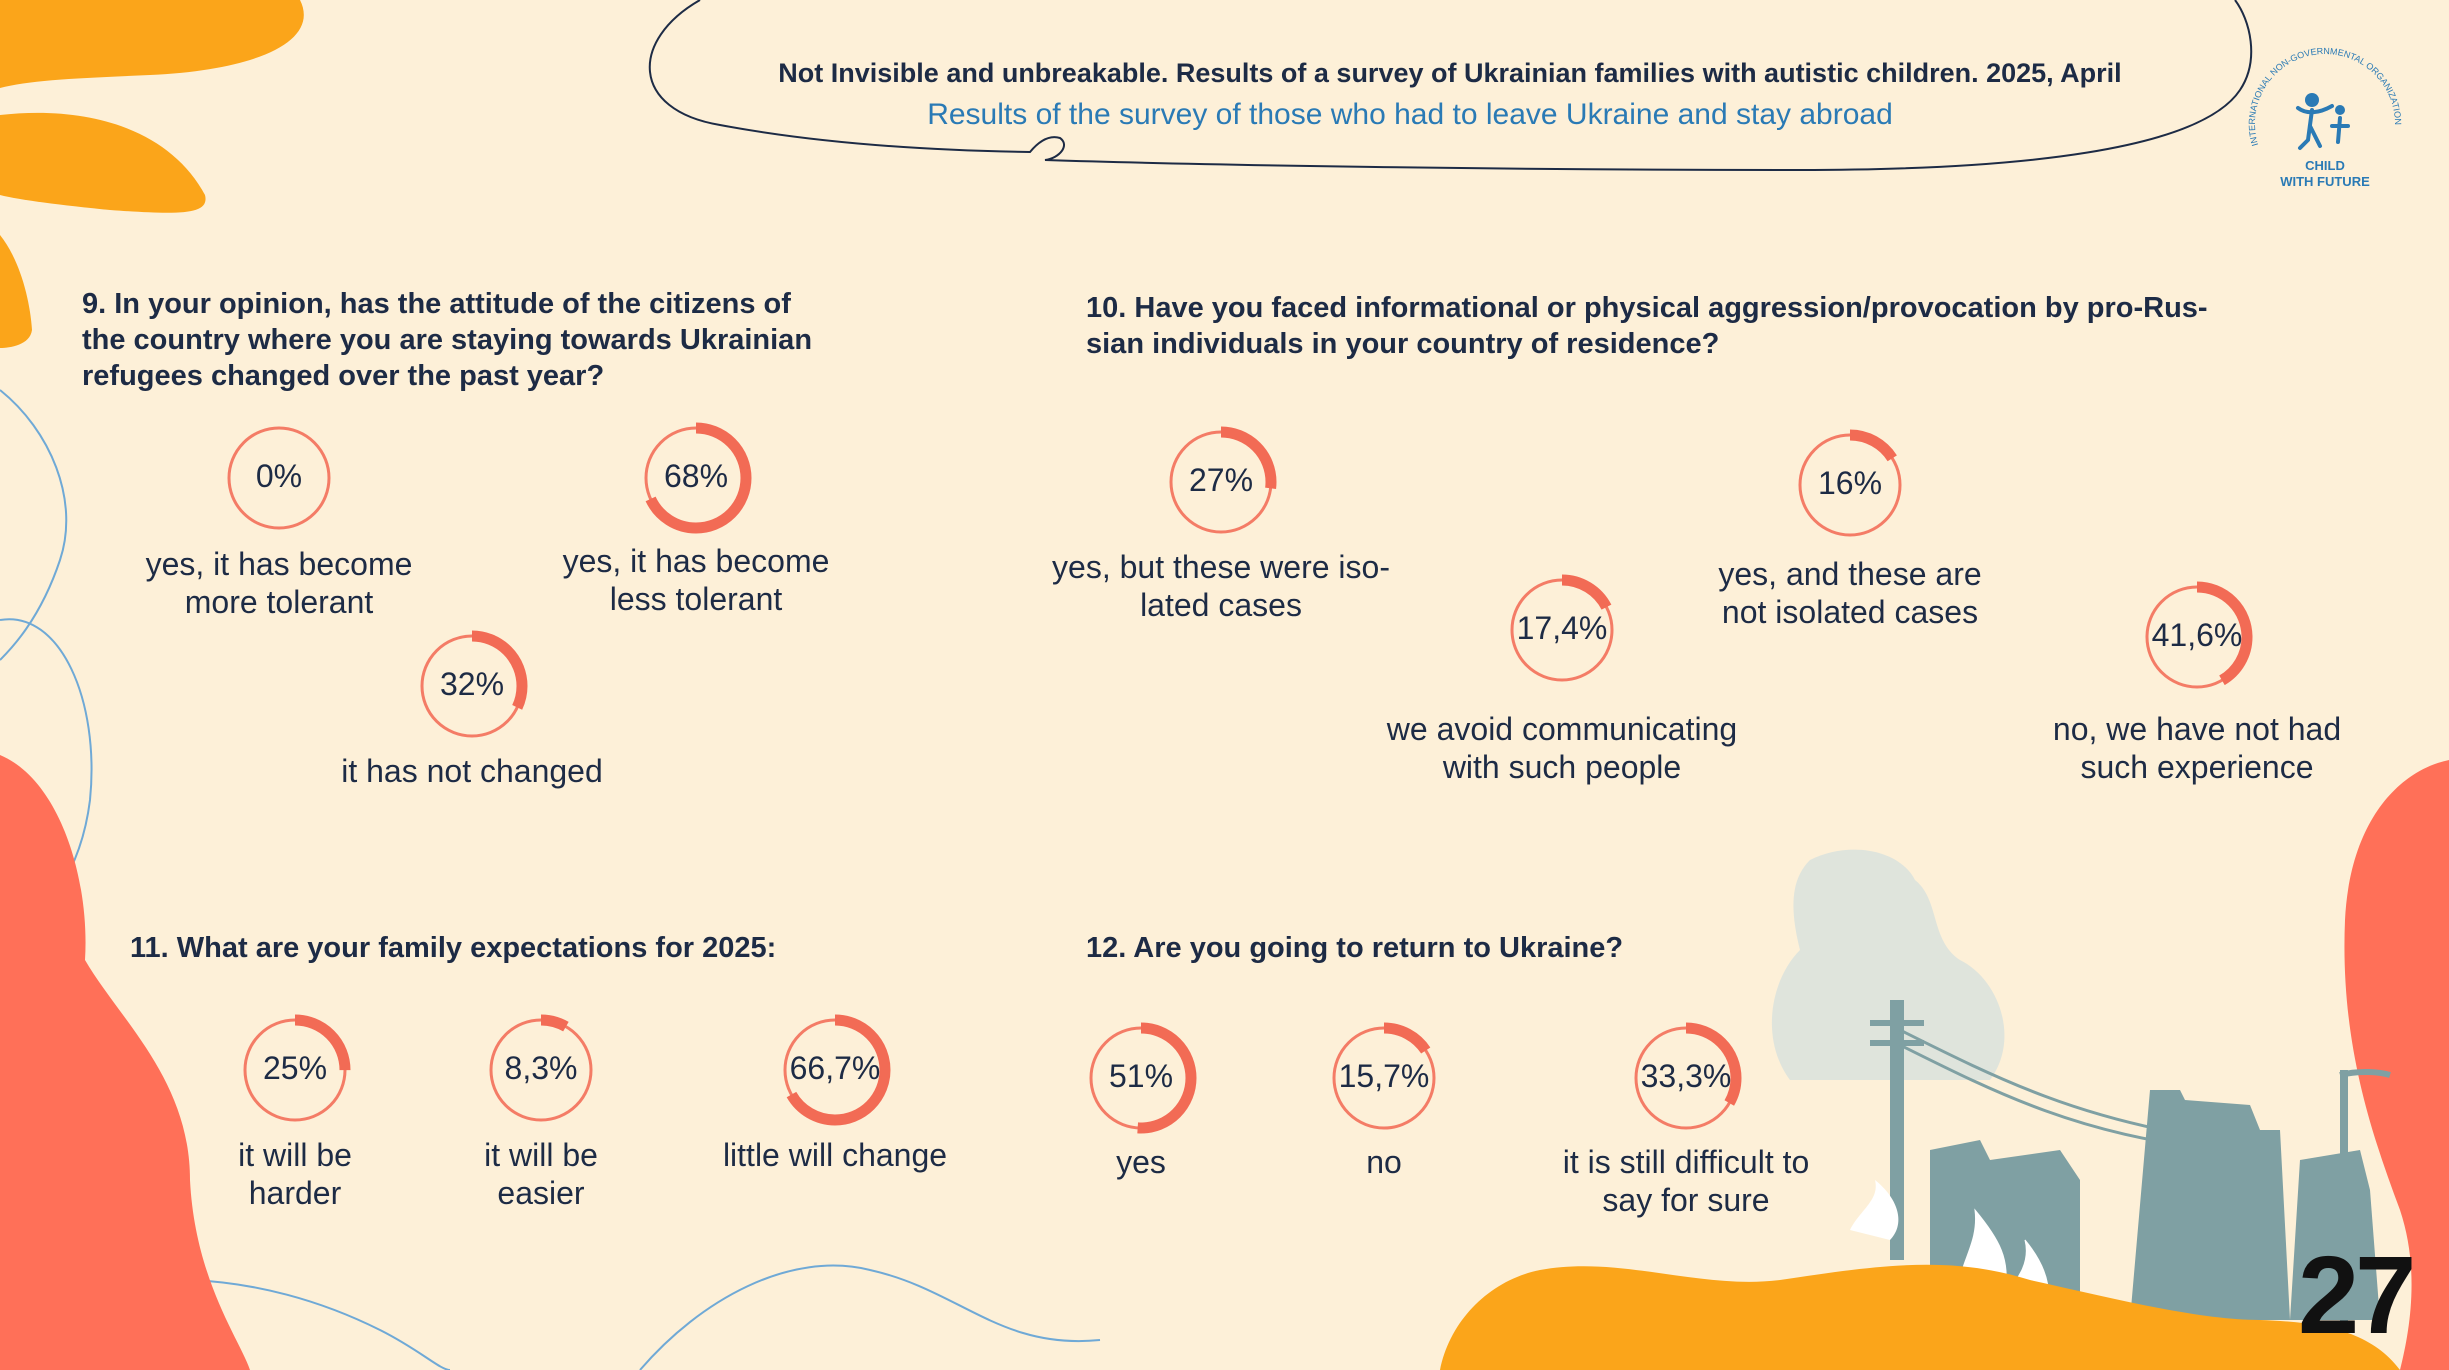 The width and height of the screenshot is (2449, 1370). I want to click on donut-track, so click(279, 478).